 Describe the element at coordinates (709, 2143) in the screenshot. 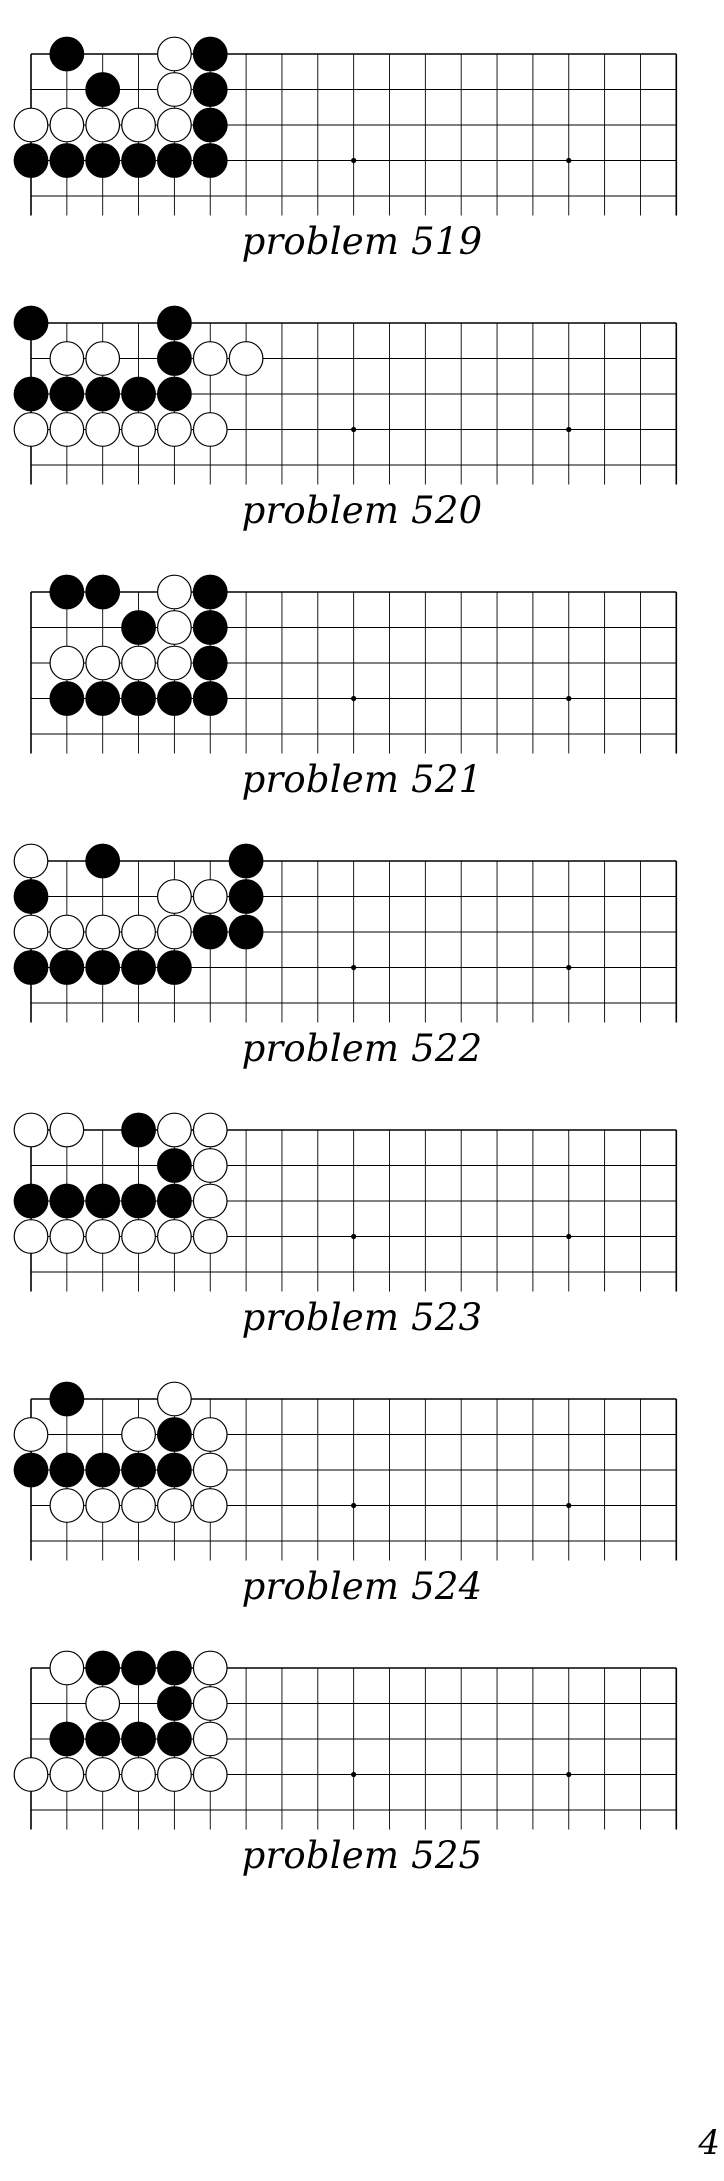

I see `page-number: 4` at that location.